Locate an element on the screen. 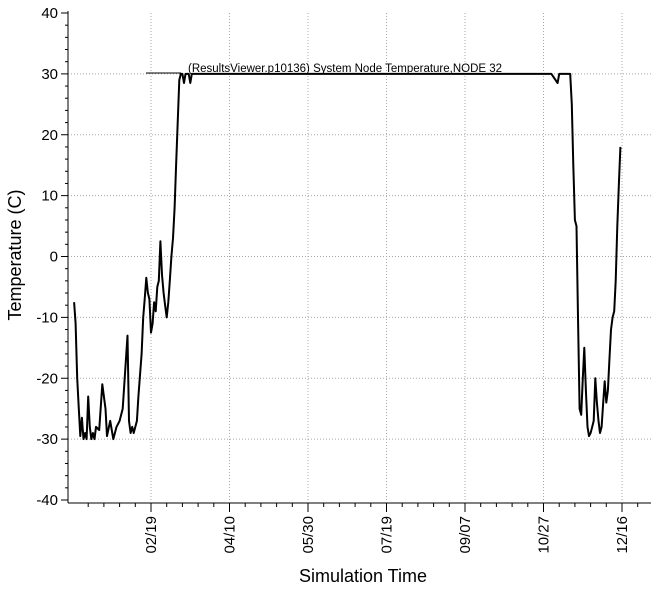 Image resolution: width=662 pixels, height=591 pixels. y-tick-label: 0 is located at coordinates (54, 257).